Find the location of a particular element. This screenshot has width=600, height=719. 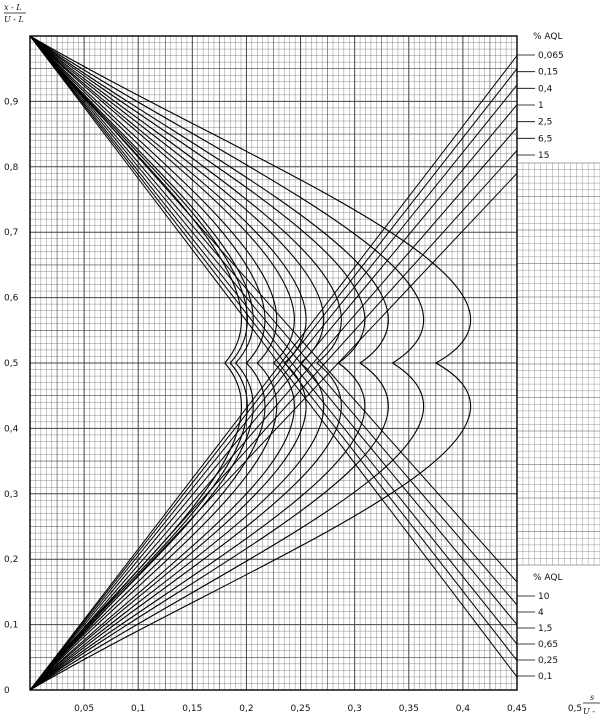

x-tick-label: 0,05 is located at coordinates (84, 709).